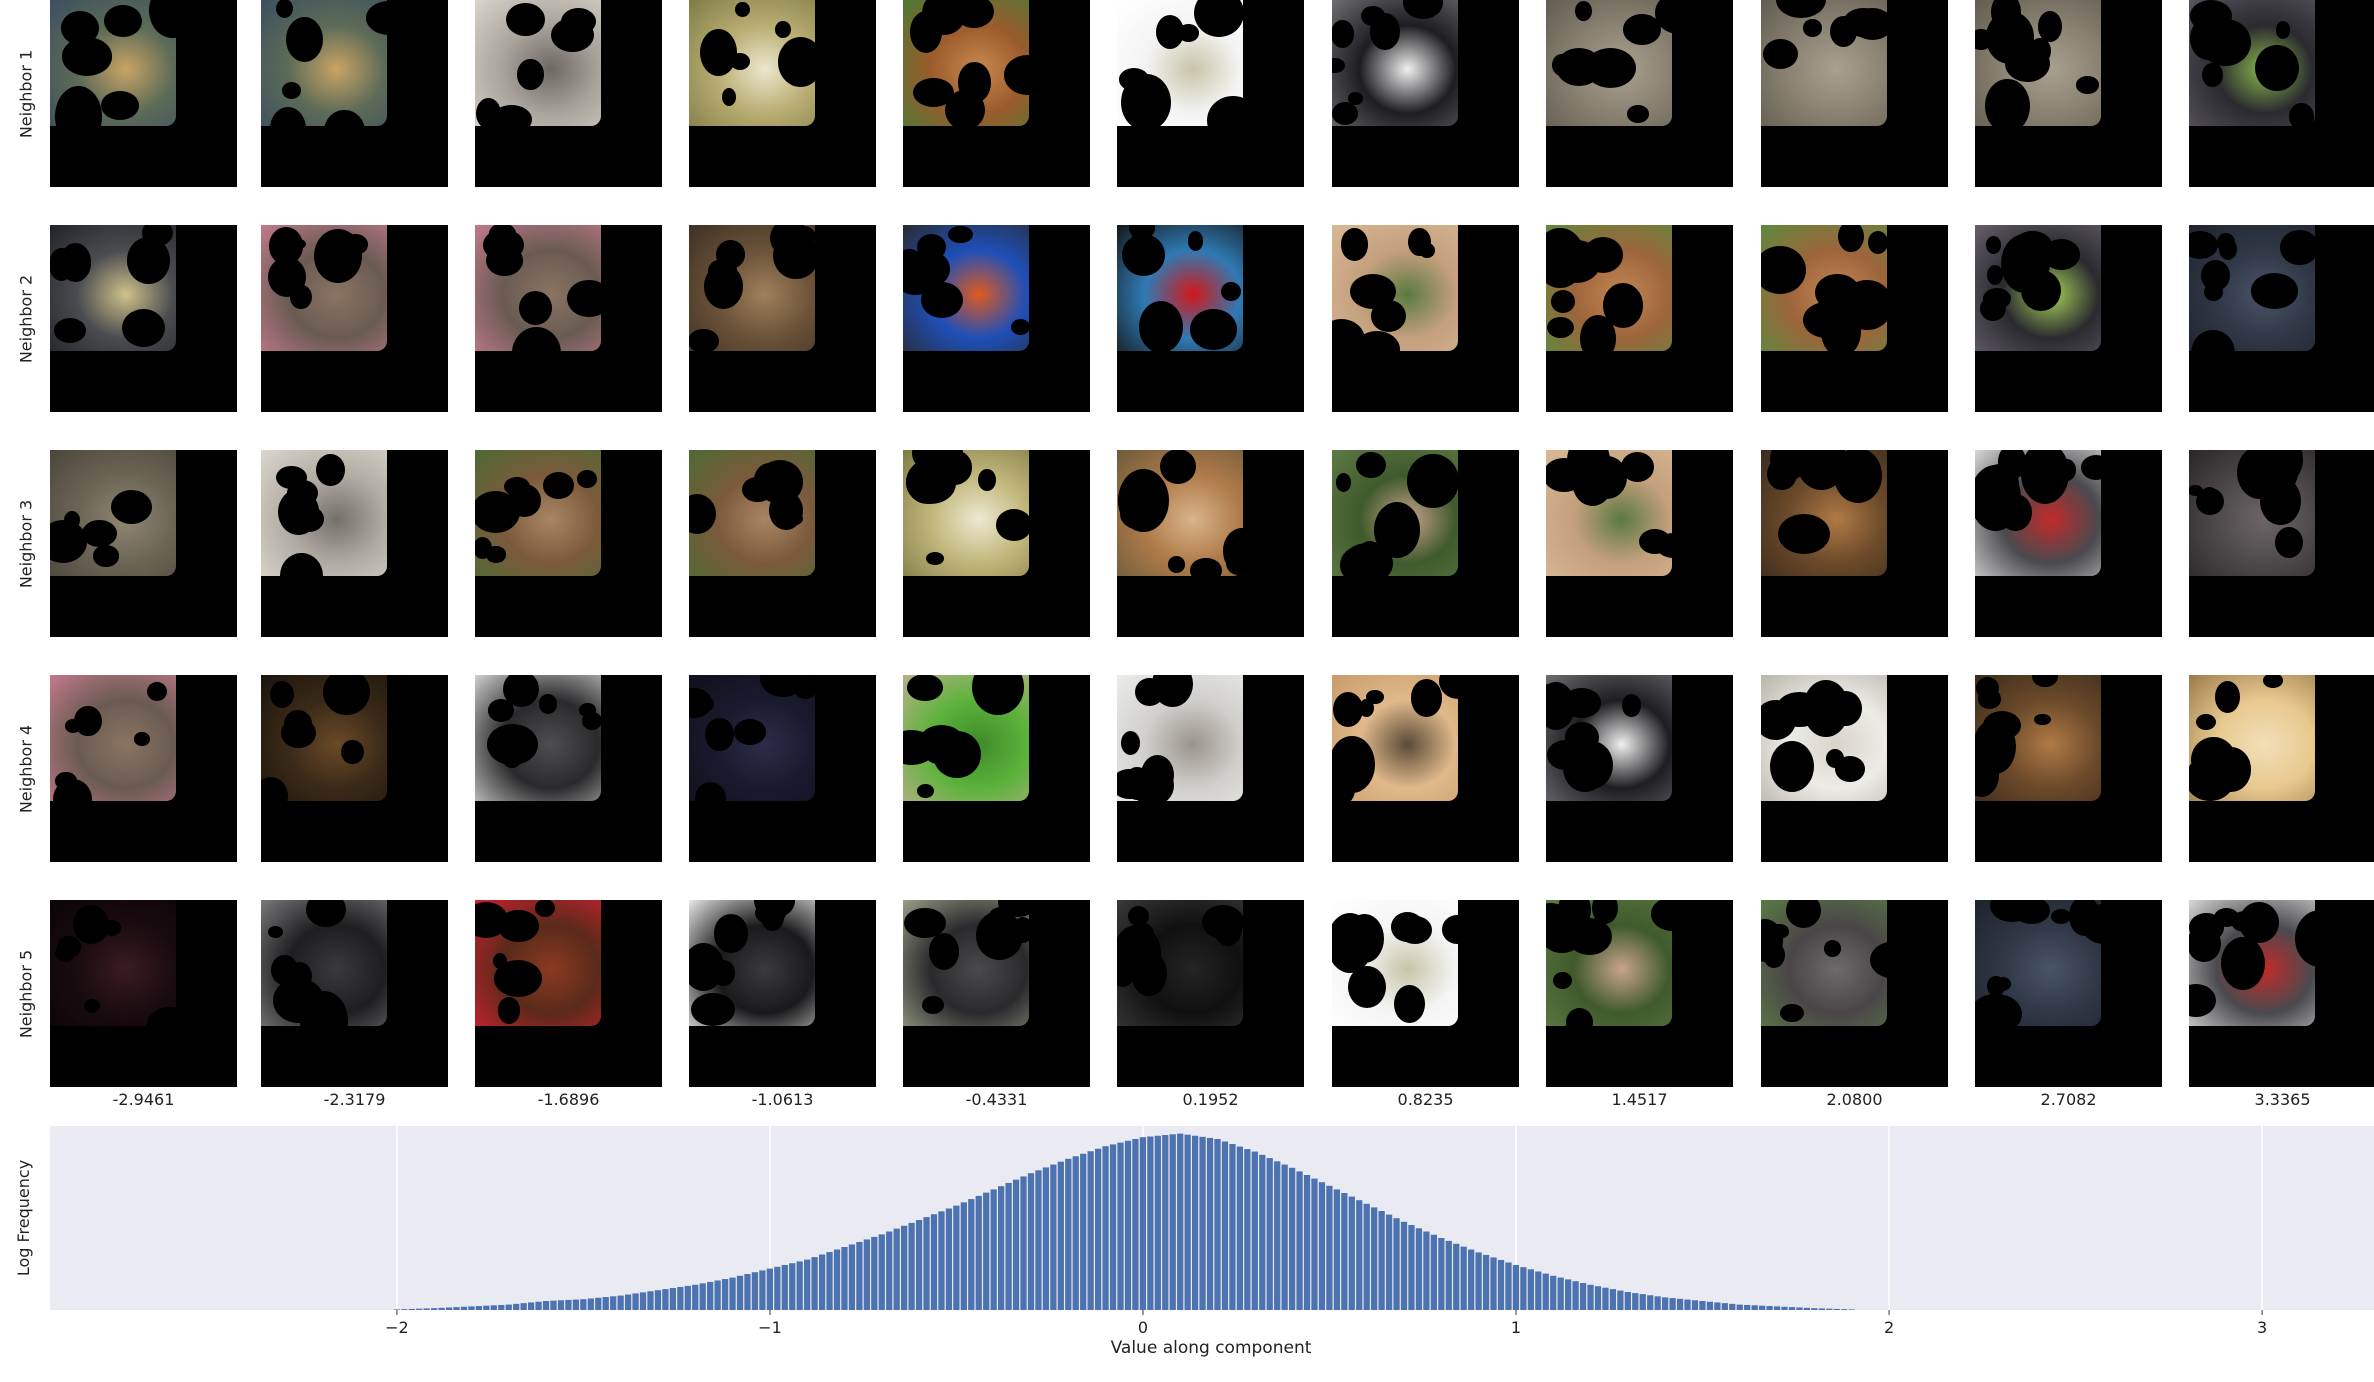 The width and height of the screenshot is (2374, 1382). Describe the element at coordinates (113, 963) in the screenshot. I see `thumbnail-image` at that location.